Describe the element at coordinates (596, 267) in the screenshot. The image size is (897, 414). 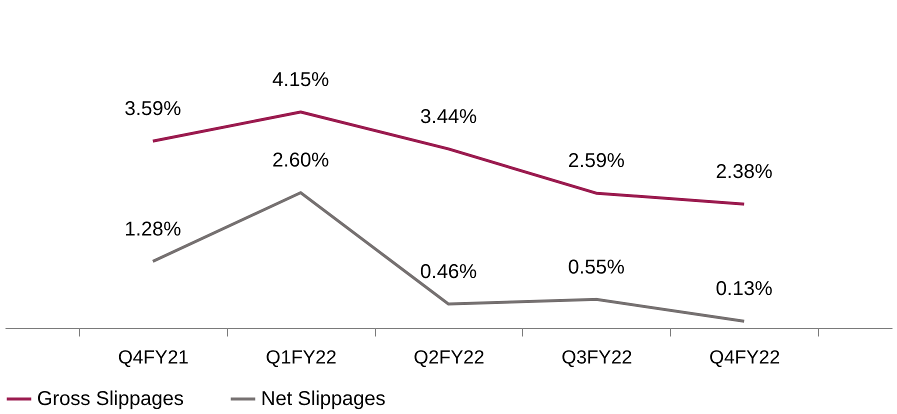
I see `data-label: 0.55%` at that location.